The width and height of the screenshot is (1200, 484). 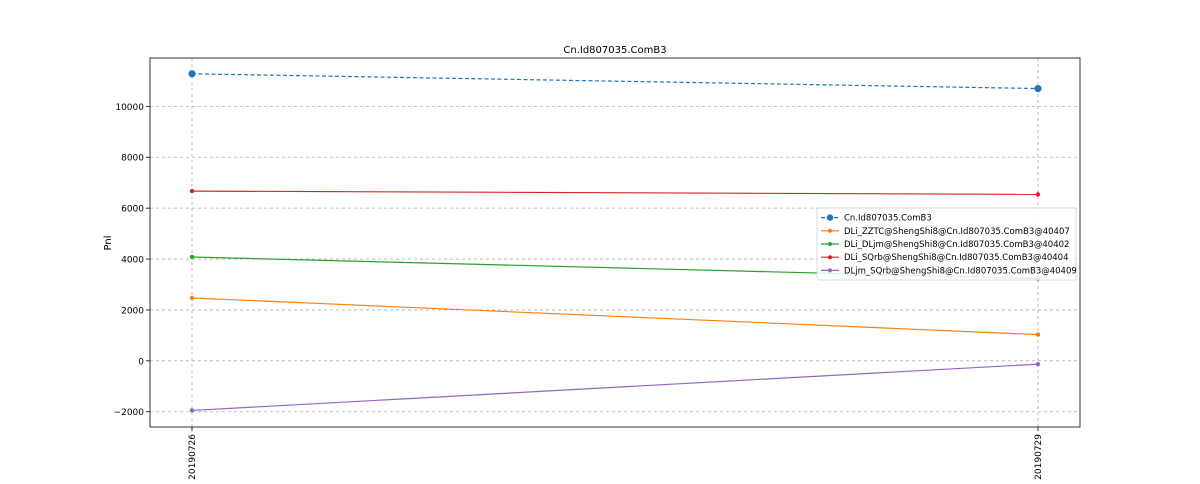 I want to click on x-tick-label: 20190726, so click(x=193, y=457).